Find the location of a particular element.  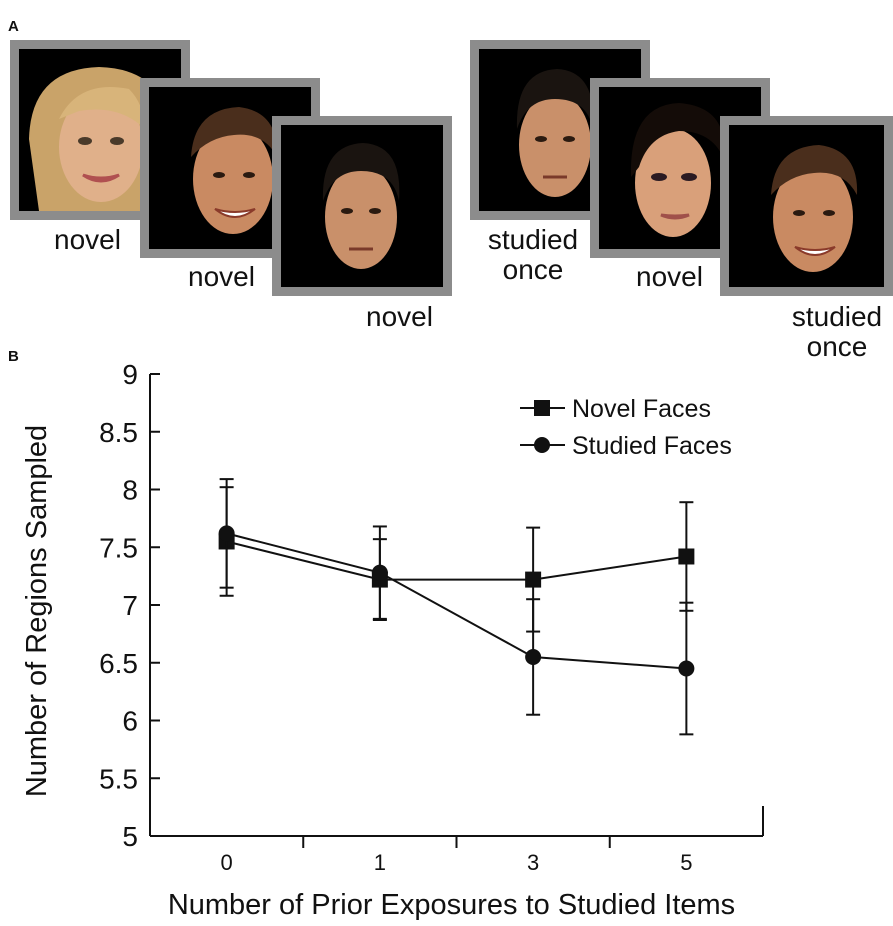

y-tick-label: 8 is located at coordinates (130, 490).